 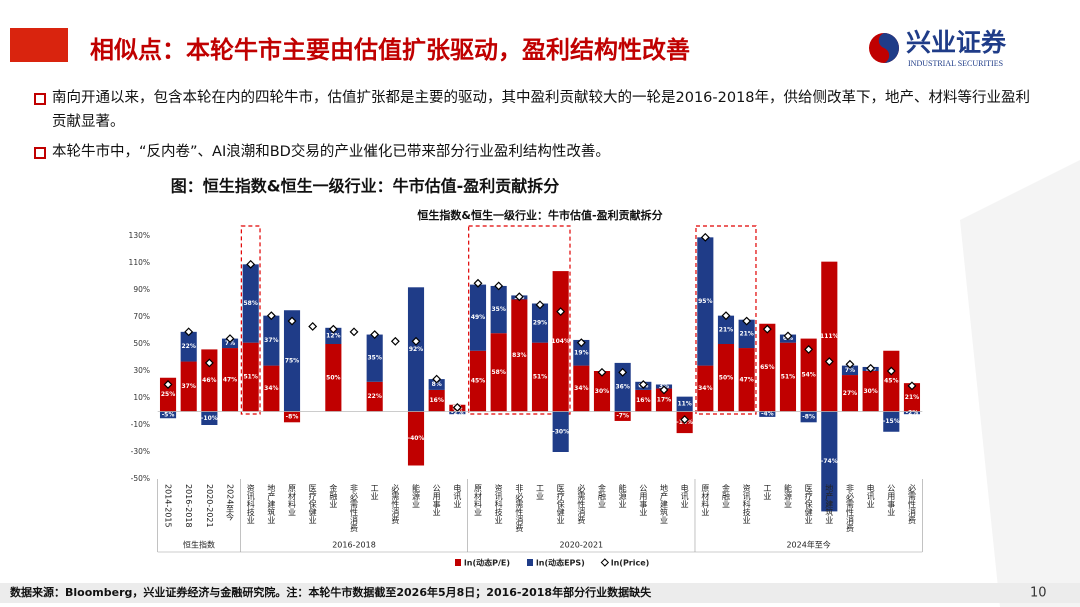 What do you see at coordinates (139, 235) in the screenshot?
I see `y-tick-label: 130%` at bounding box center [139, 235].